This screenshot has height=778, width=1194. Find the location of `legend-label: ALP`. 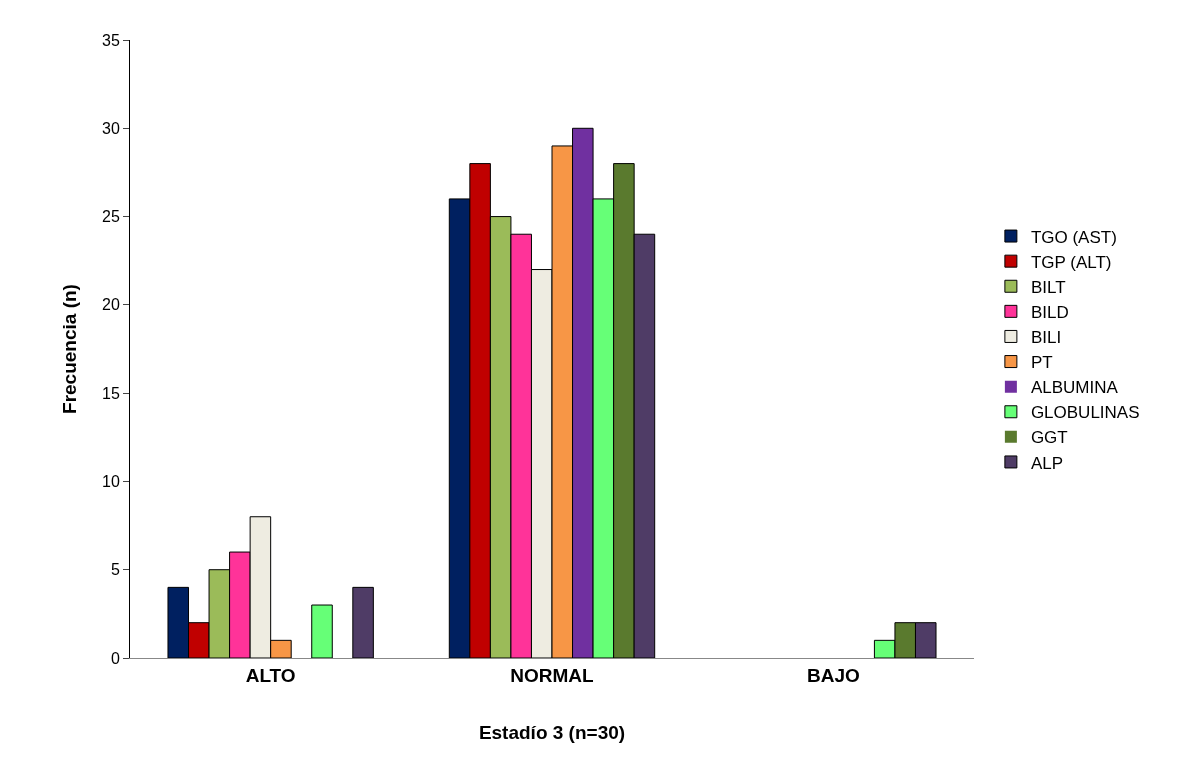

legend-label: ALP is located at coordinates (1047, 463).